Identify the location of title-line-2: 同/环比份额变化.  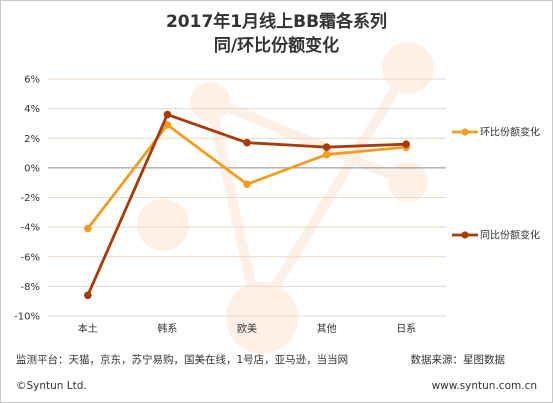
(276, 46).